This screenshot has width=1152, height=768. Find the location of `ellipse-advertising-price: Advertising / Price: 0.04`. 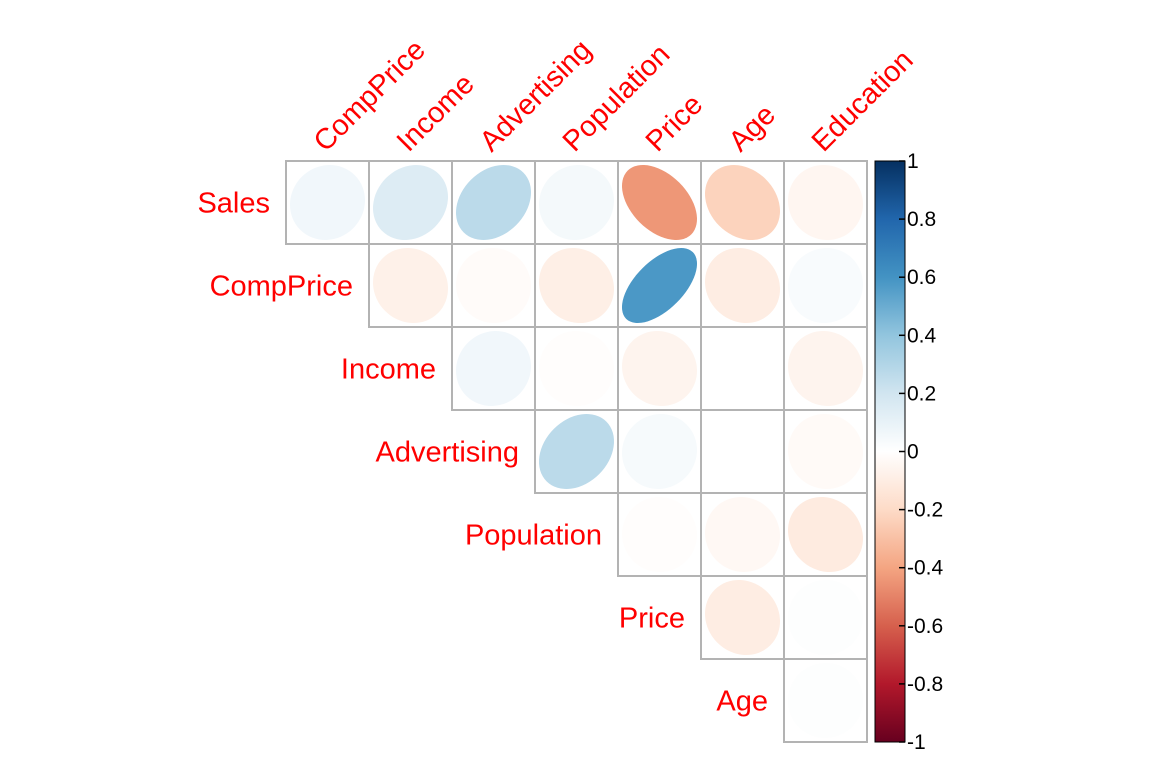

ellipse-advertising-price: Advertising / Price: 0.04 is located at coordinates (659, 451).